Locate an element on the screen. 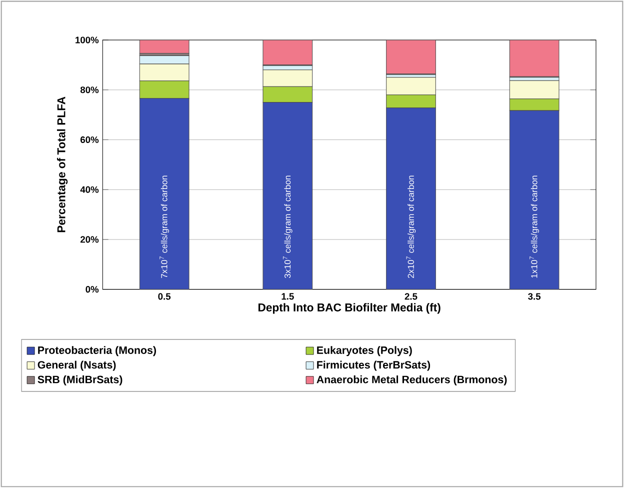 Image resolution: width=624 pixels, height=488 pixels. y-tick-label: 40% is located at coordinates (89, 189).